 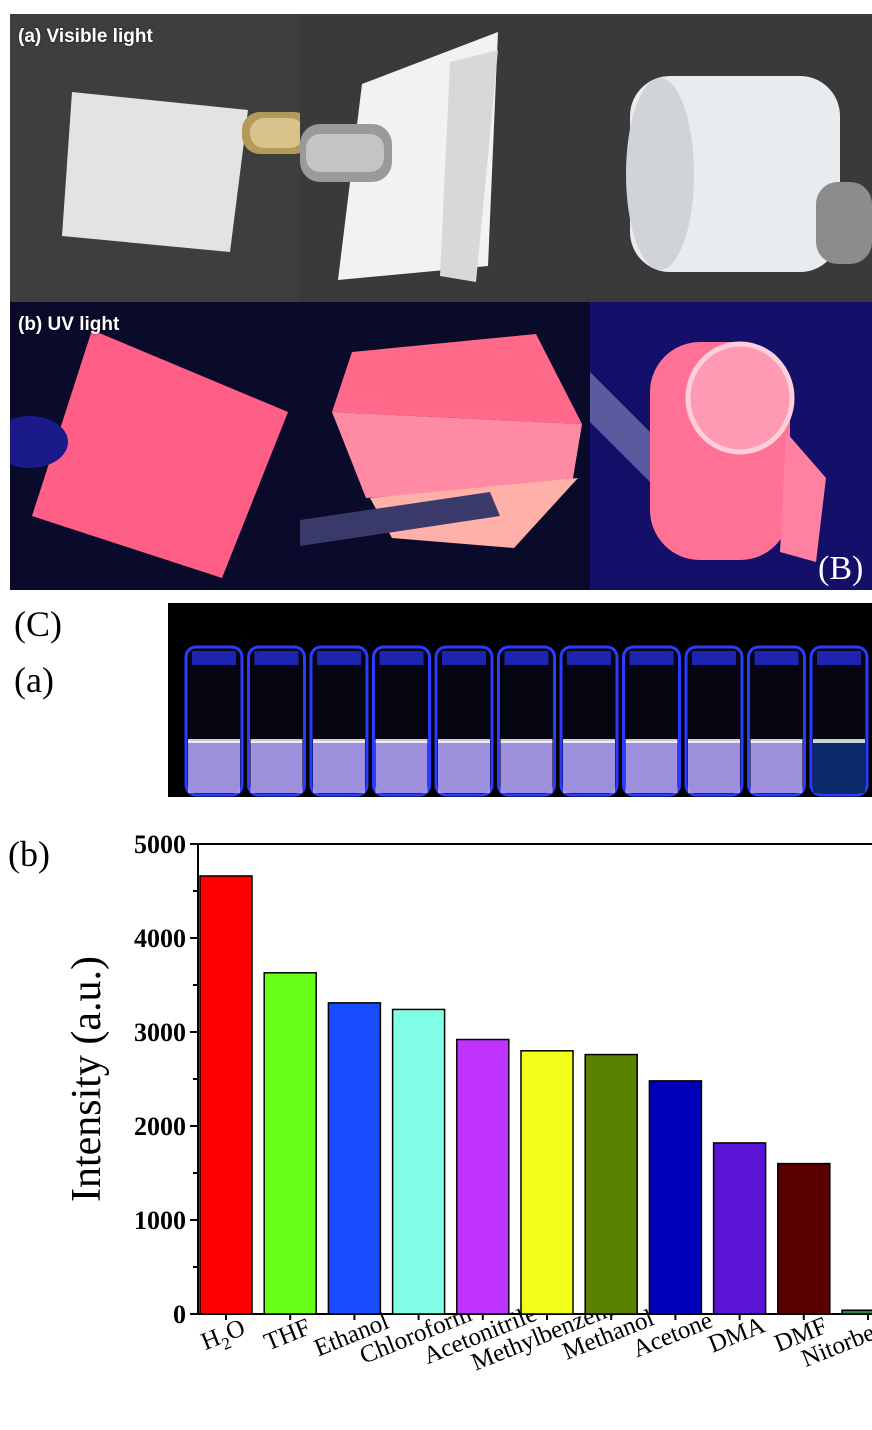 I want to click on bar-dmf, so click(x=804, y=1238).